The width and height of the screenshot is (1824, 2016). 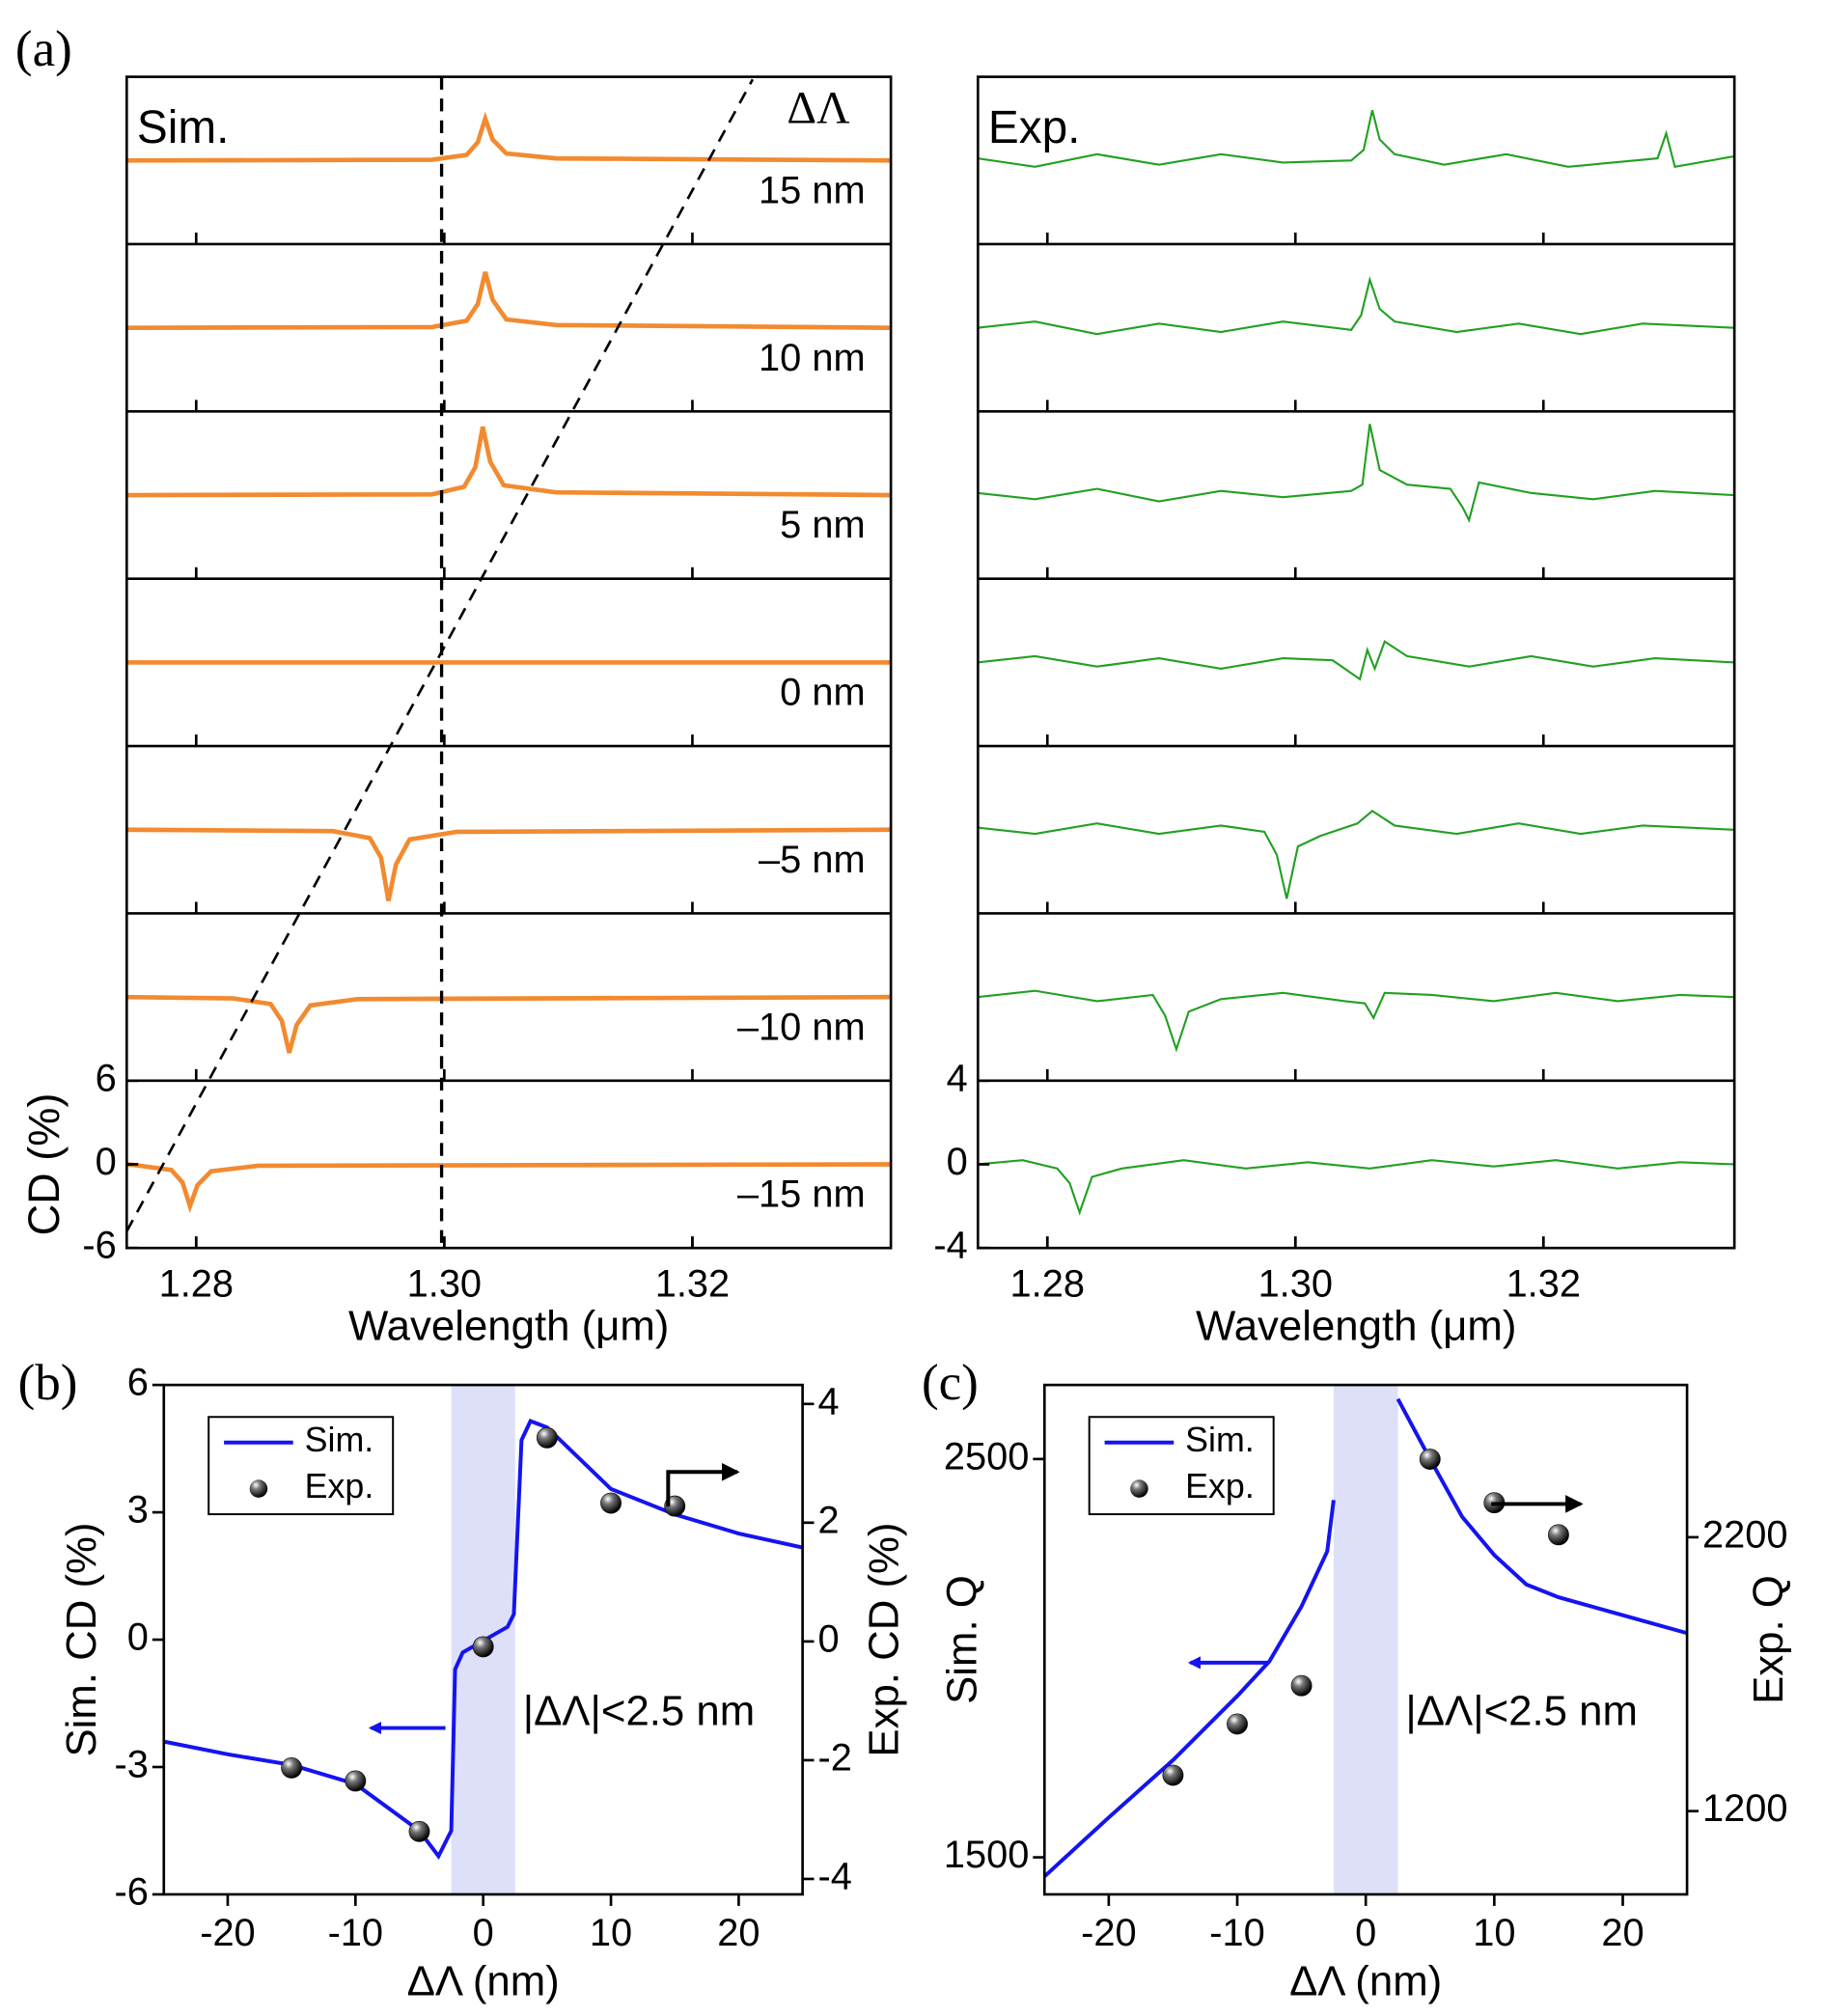 I want to click on y2-tick-label: -2, so click(x=835, y=1757).